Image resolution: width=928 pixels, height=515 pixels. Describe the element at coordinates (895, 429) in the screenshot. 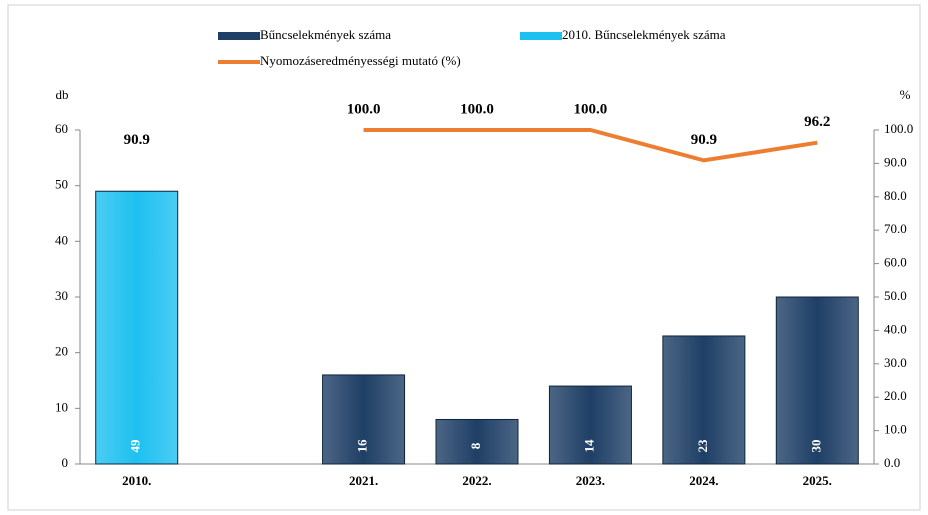

I see `y2-tick-label: 10.0` at that location.